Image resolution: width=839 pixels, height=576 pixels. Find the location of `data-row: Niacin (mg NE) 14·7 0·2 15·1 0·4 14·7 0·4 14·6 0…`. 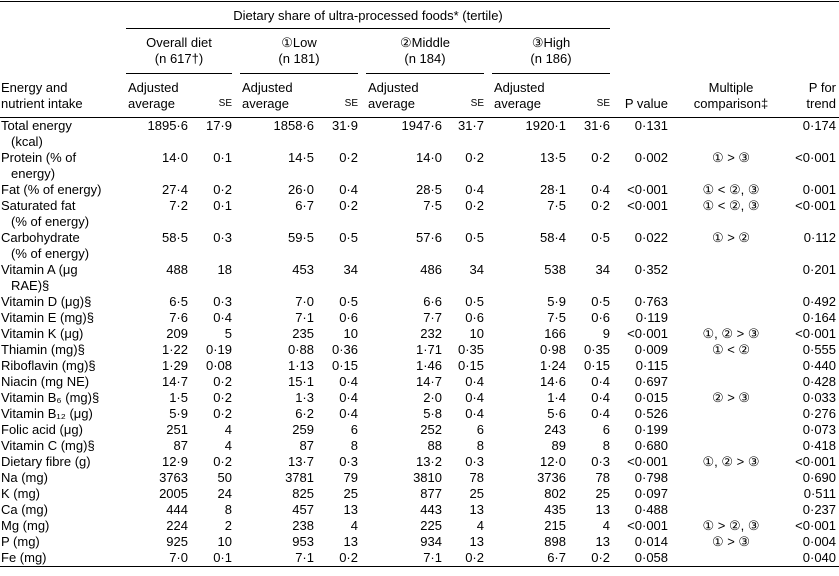

data-row: Niacin (mg NE) 14·7 0·2 15·1 0·4 14·7 0·4 14·6 0… is located at coordinates (419, 382).